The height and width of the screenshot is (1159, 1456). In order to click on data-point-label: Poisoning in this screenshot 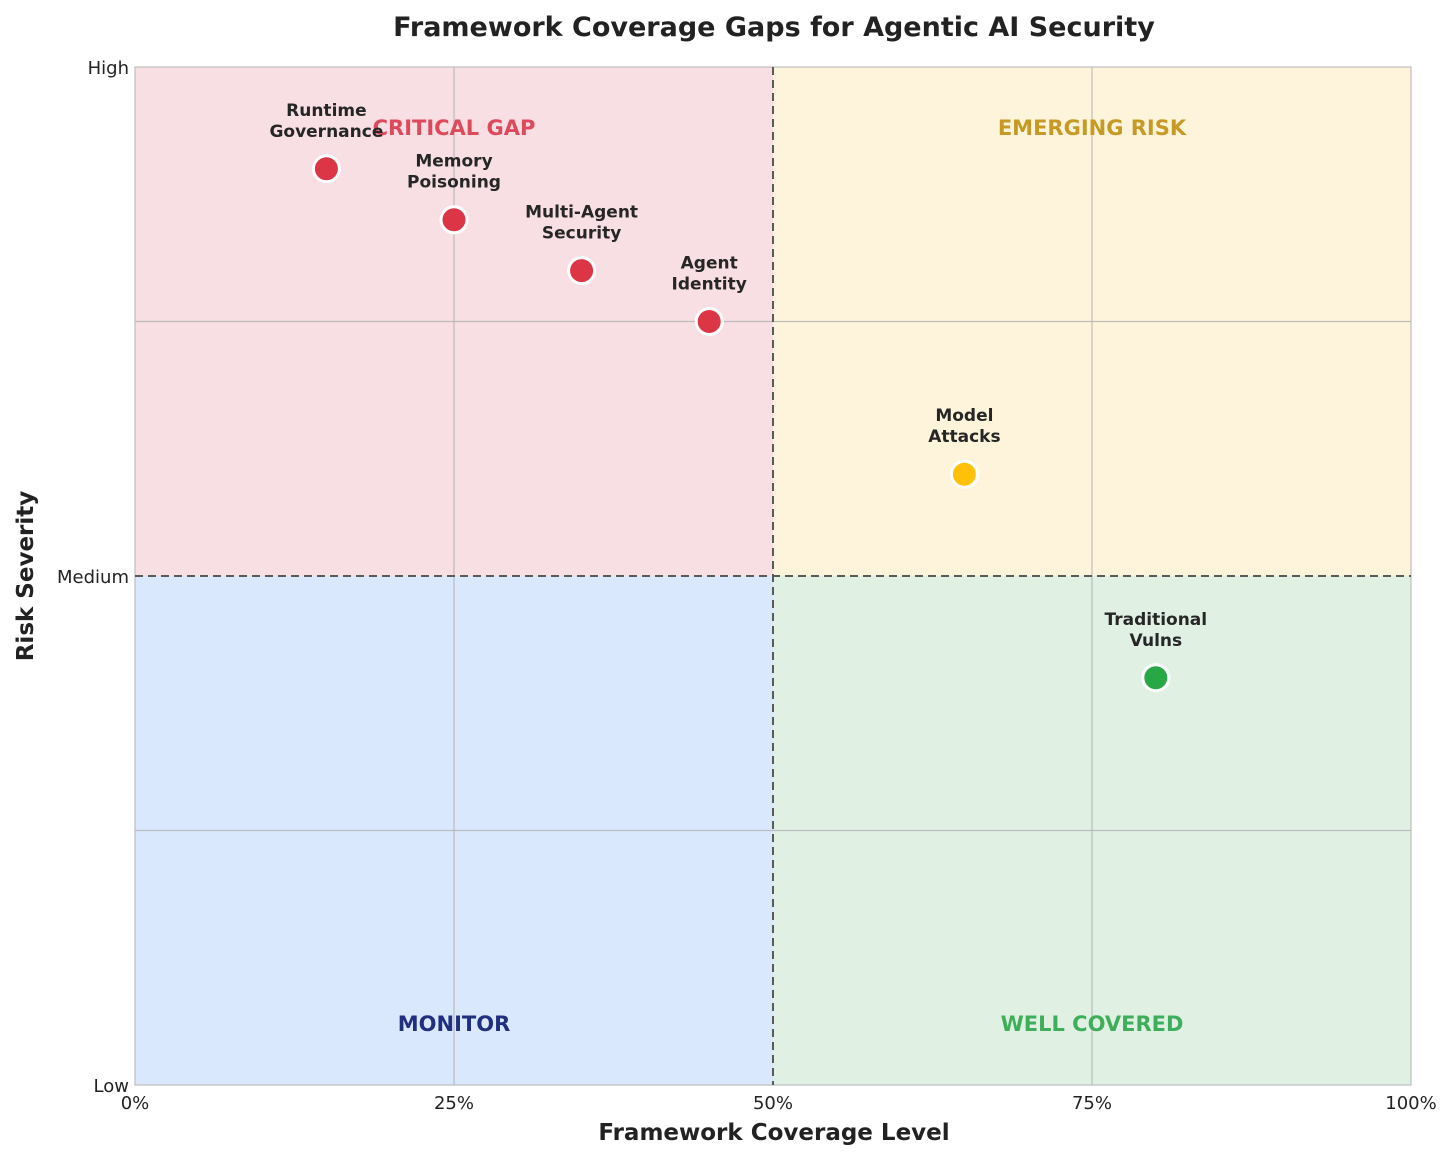, I will do `click(454, 183)`.